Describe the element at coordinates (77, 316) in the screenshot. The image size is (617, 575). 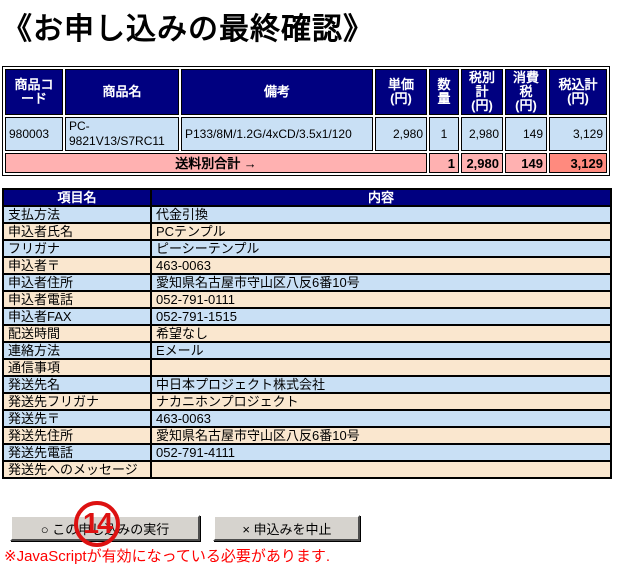
I see `detail-label: 申込者FAX` at that location.